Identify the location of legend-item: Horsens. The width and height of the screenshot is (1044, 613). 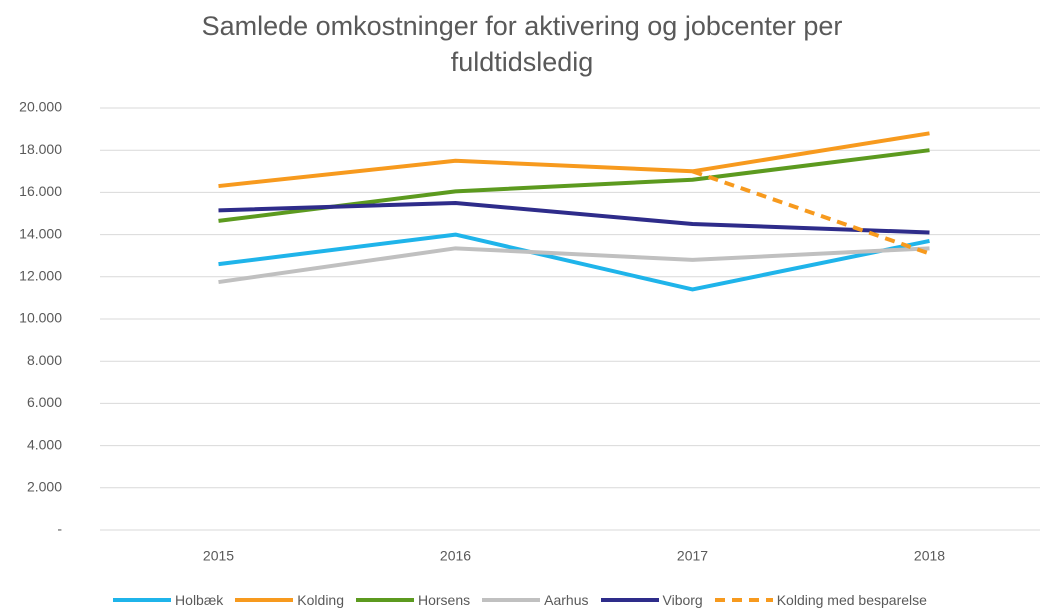
(412, 600).